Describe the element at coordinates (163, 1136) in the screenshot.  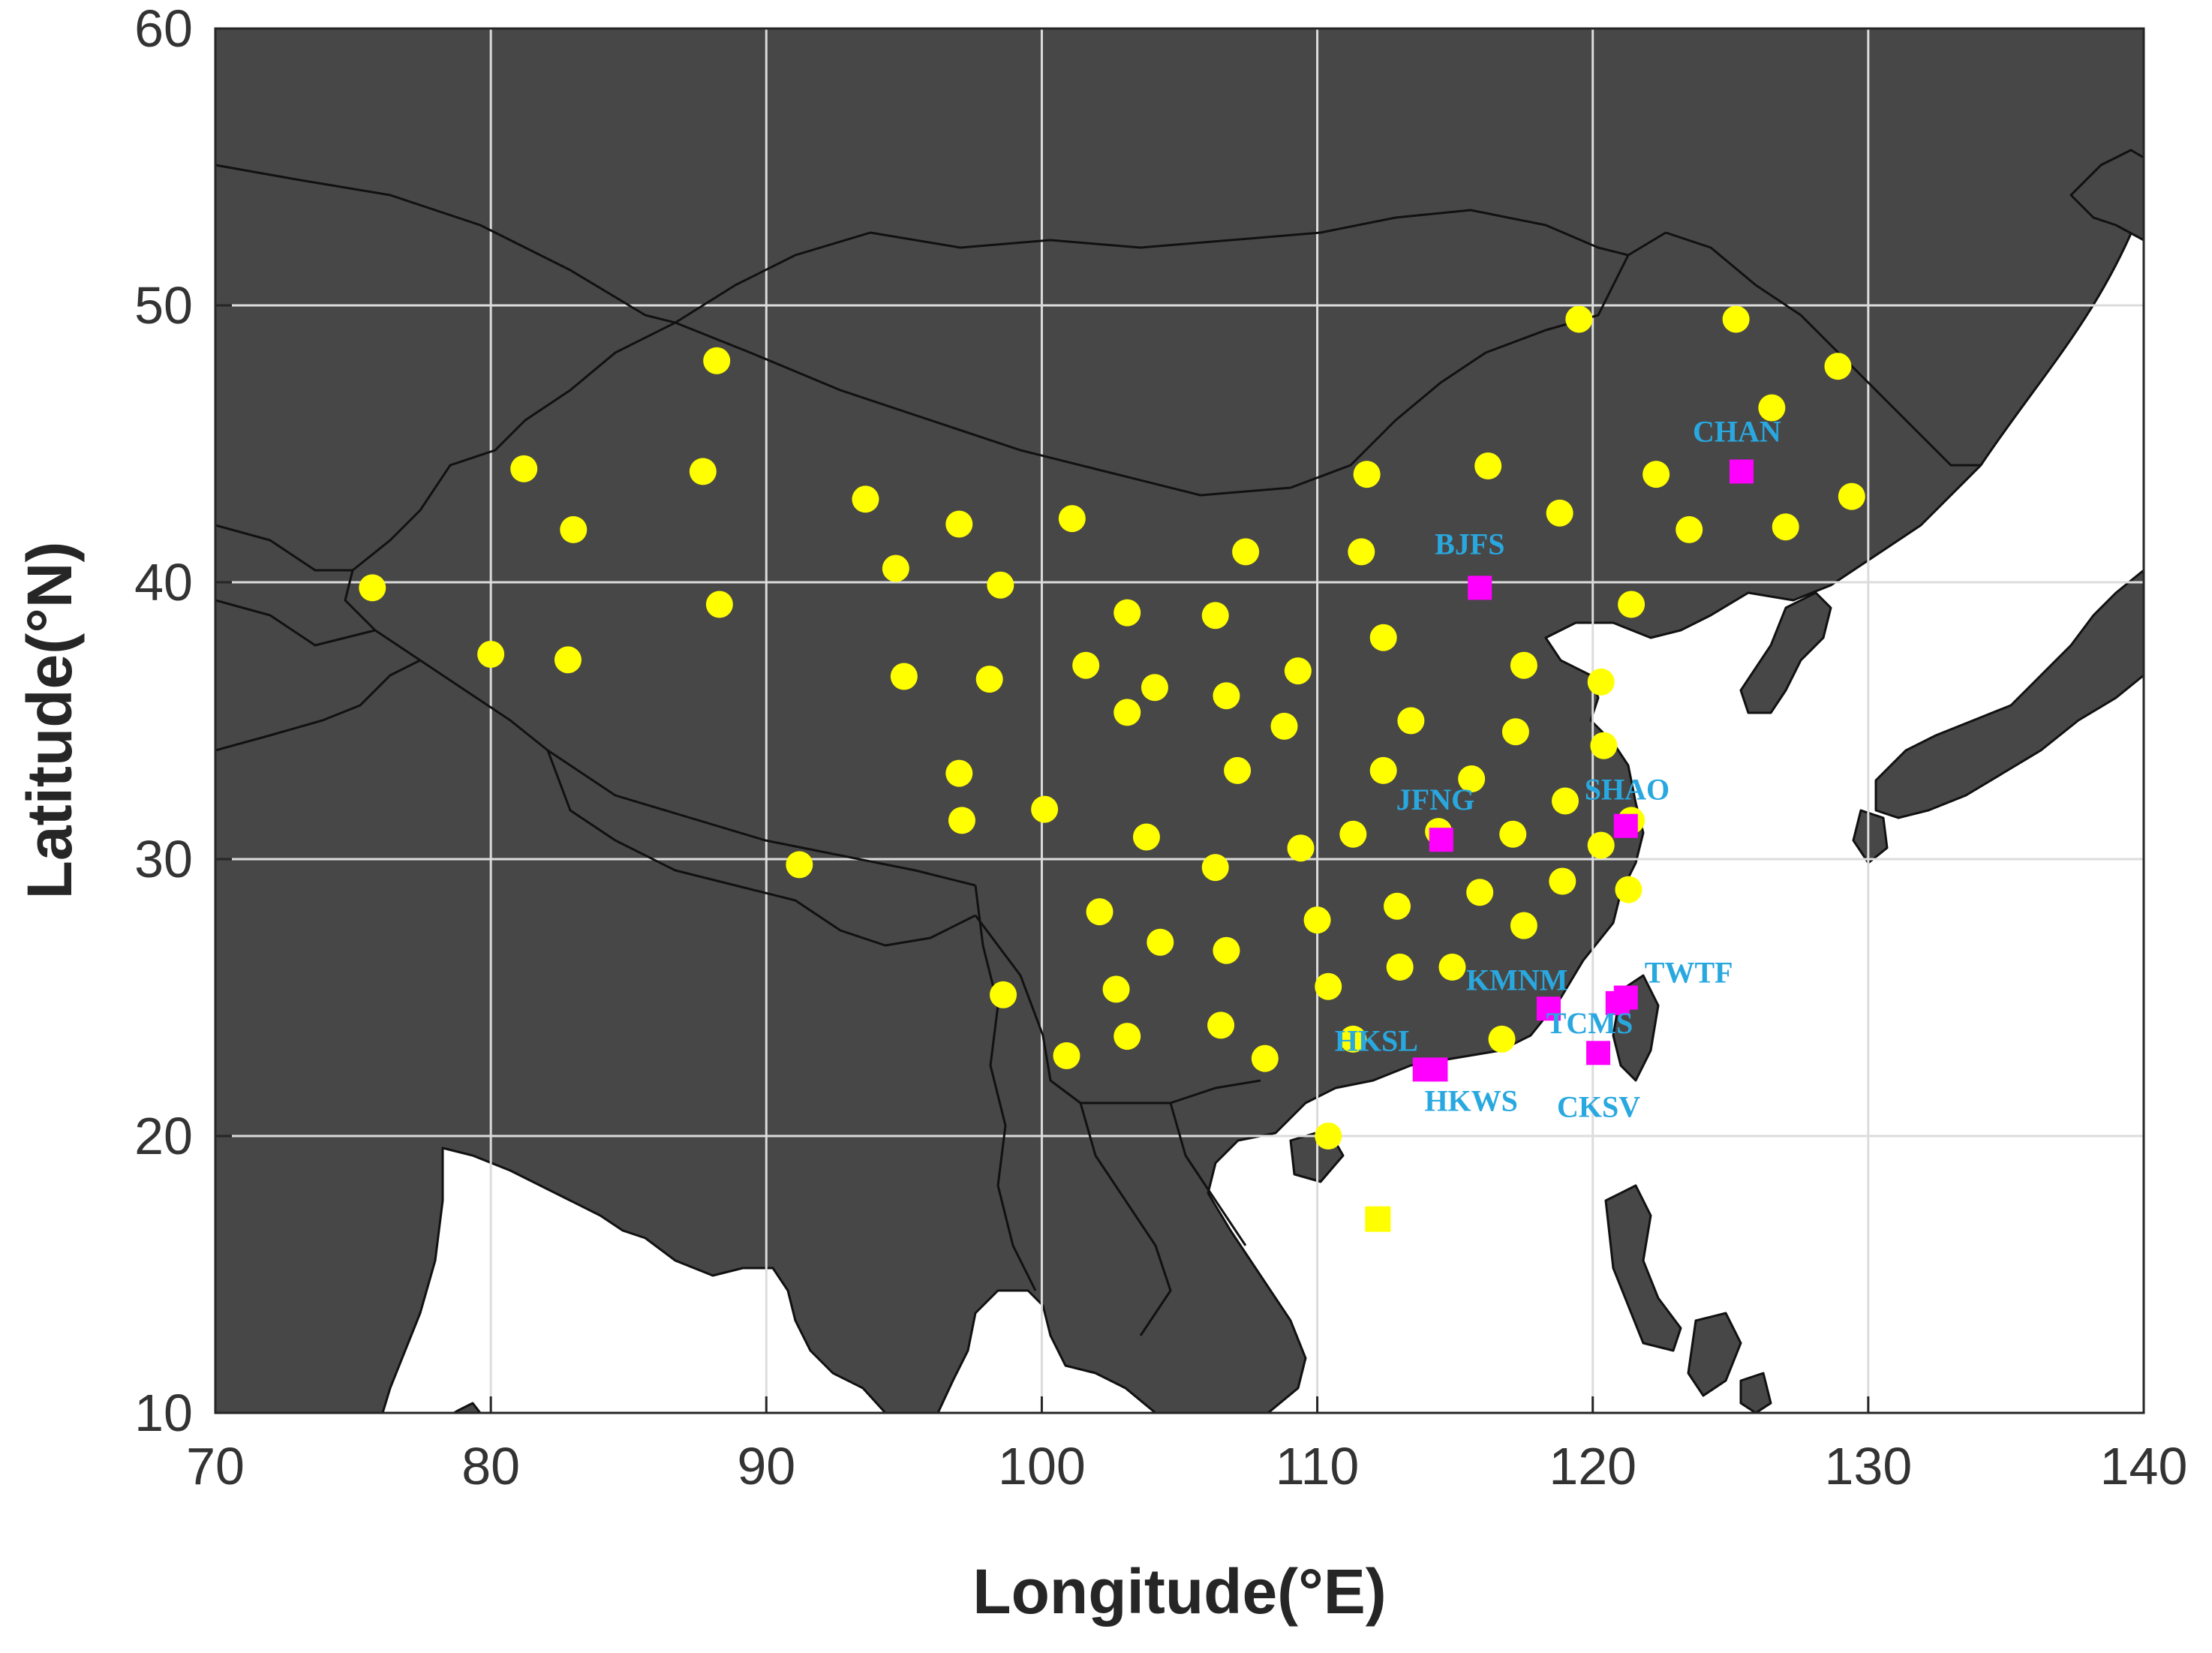
I see `y-tick-label: 20` at that location.